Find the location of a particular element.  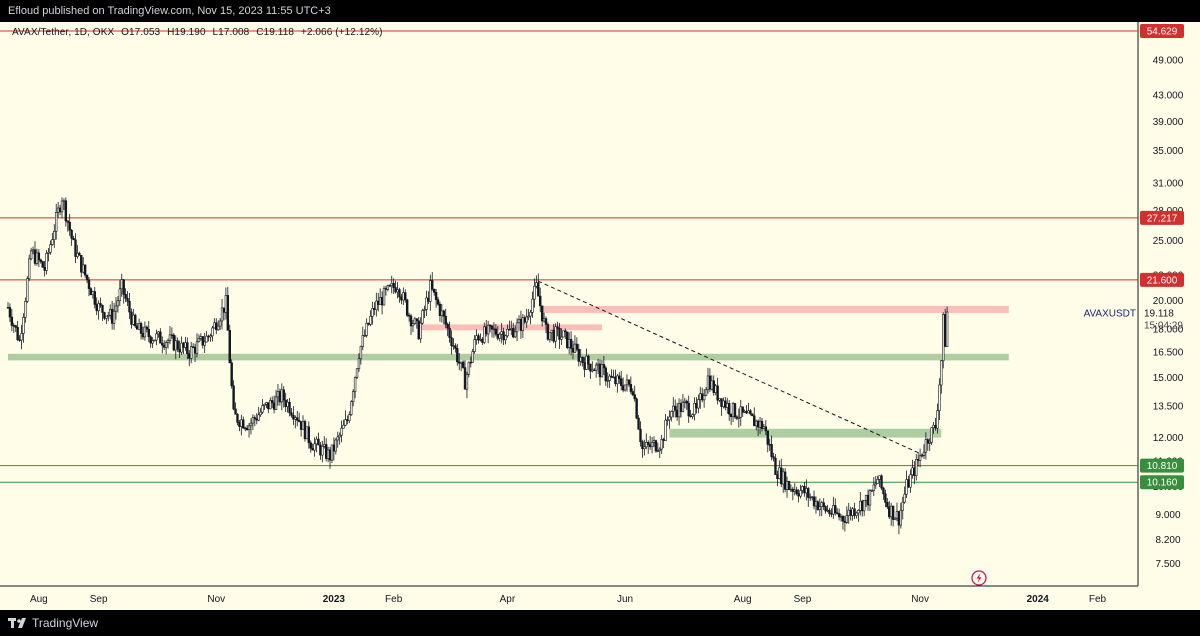

descending-trendline is located at coordinates (732, 368).